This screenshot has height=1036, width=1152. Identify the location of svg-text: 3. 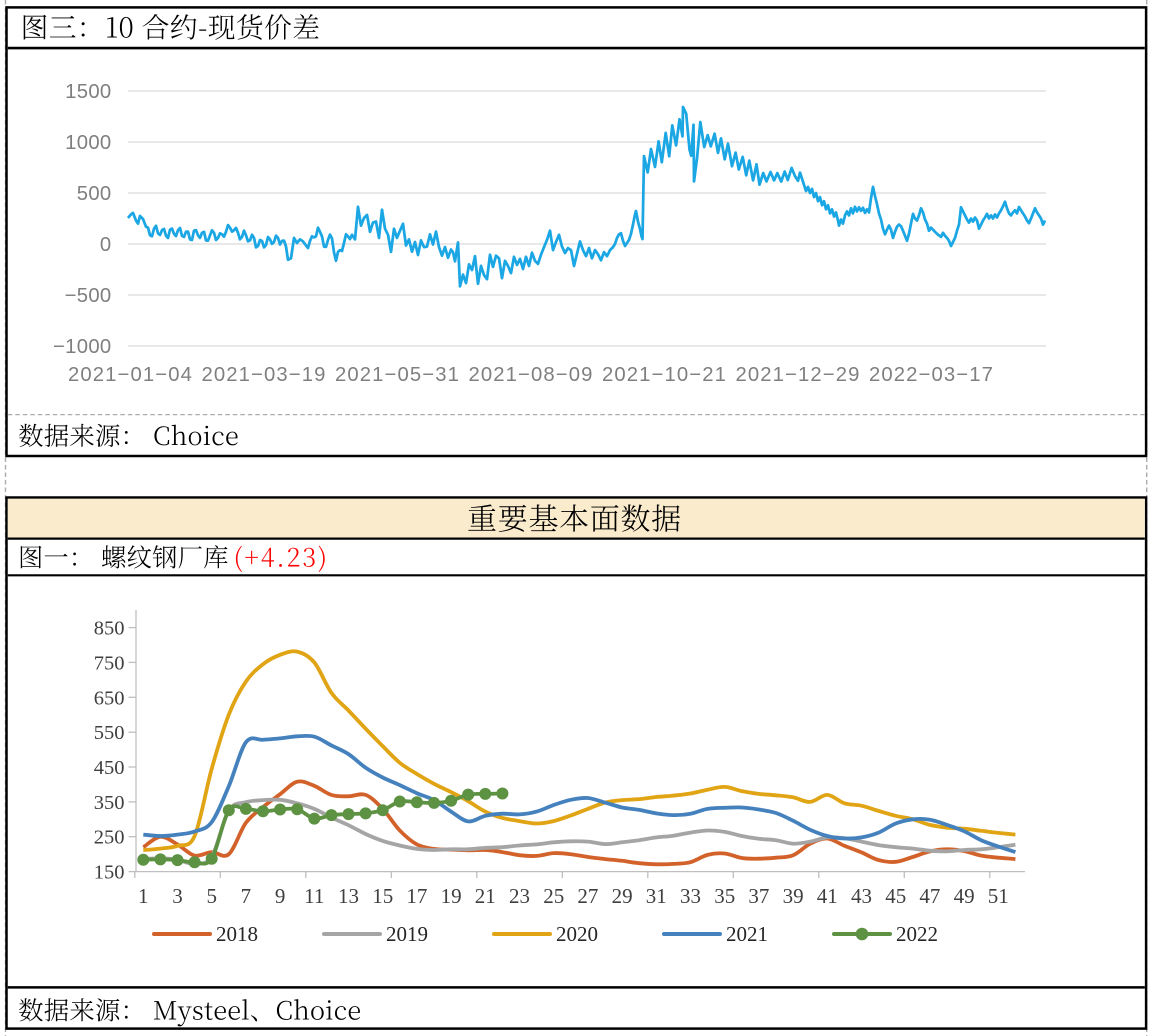
(177, 896).